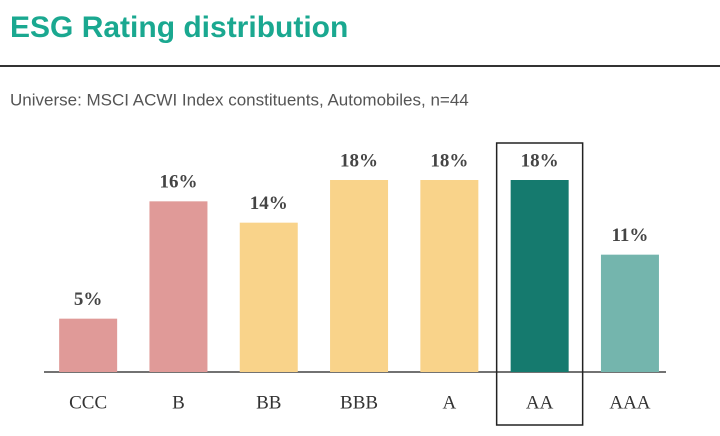 This screenshot has width=720, height=436. What do you see at coordinates (359, 402) in the screenshot?
I see `x-tick-label: BBB` at bounding box center [359, 402].